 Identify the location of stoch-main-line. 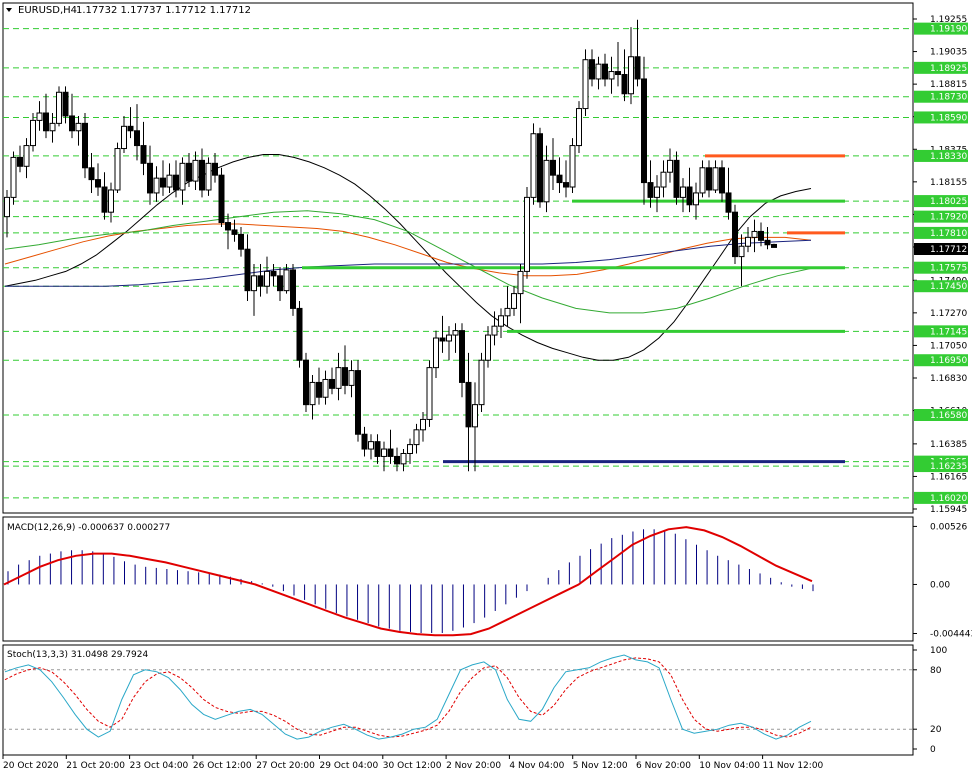
(408, 697).